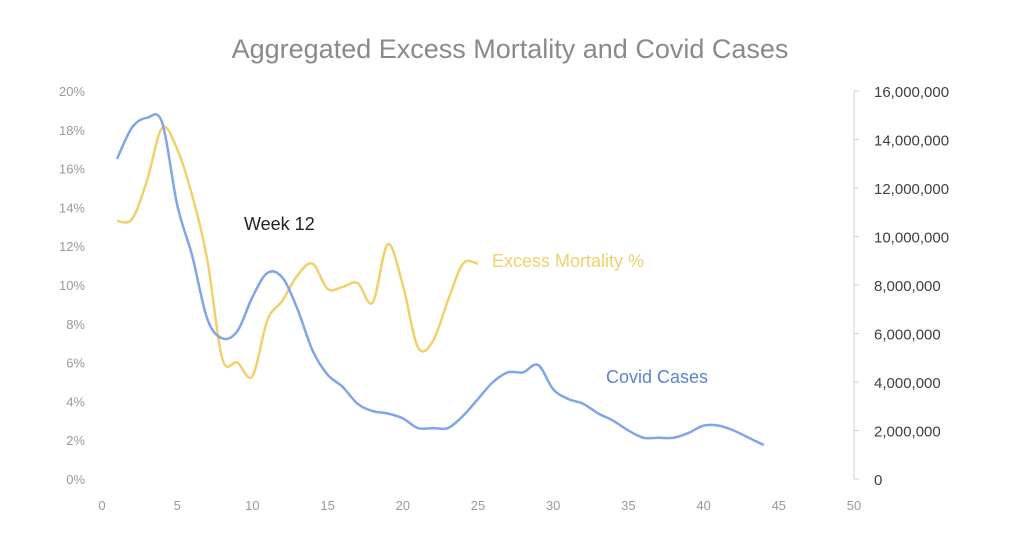 The image size is (1024, 553). What do you see at coordinates (568, 261) in the screenshot?
I see `series-label-excess-mortality: Excess Mortality %` at bounding box center [568, 261].